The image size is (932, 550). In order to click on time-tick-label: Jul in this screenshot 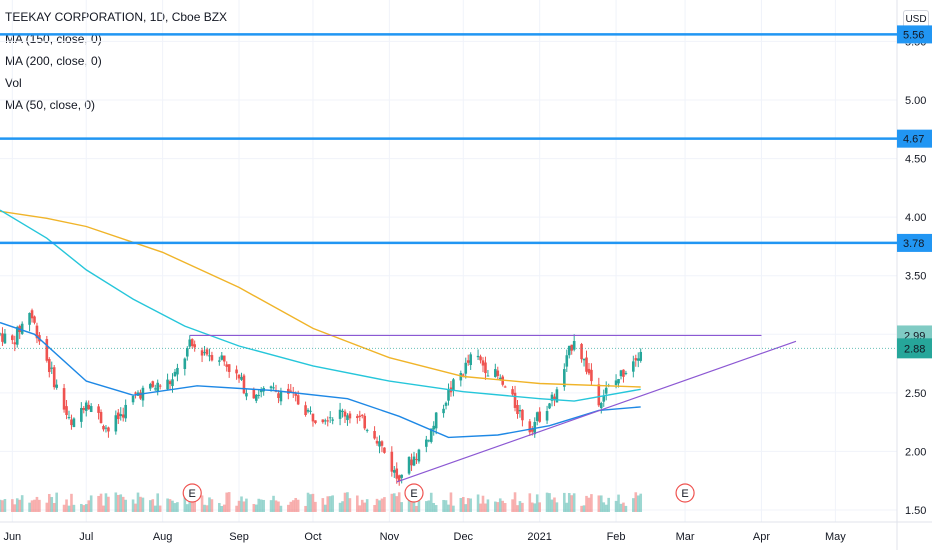, I will do `click(86, 537)`.